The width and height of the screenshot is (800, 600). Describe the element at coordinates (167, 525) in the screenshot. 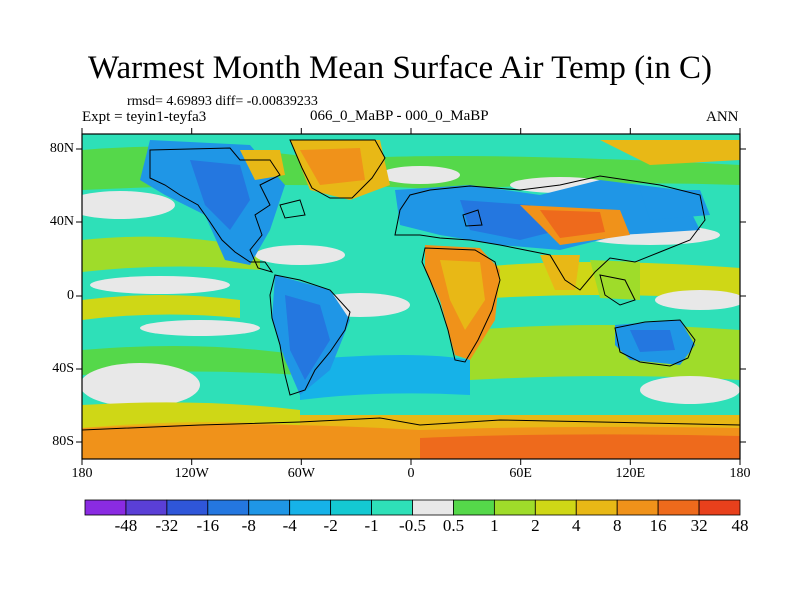

I see `colorbar-label: -32` at that location.